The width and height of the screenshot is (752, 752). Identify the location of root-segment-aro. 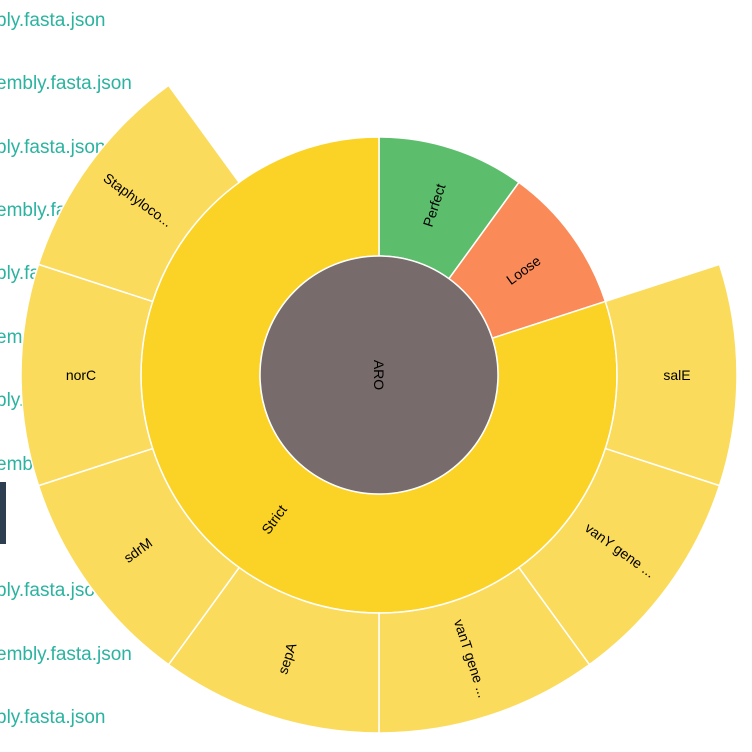
(379, 375).